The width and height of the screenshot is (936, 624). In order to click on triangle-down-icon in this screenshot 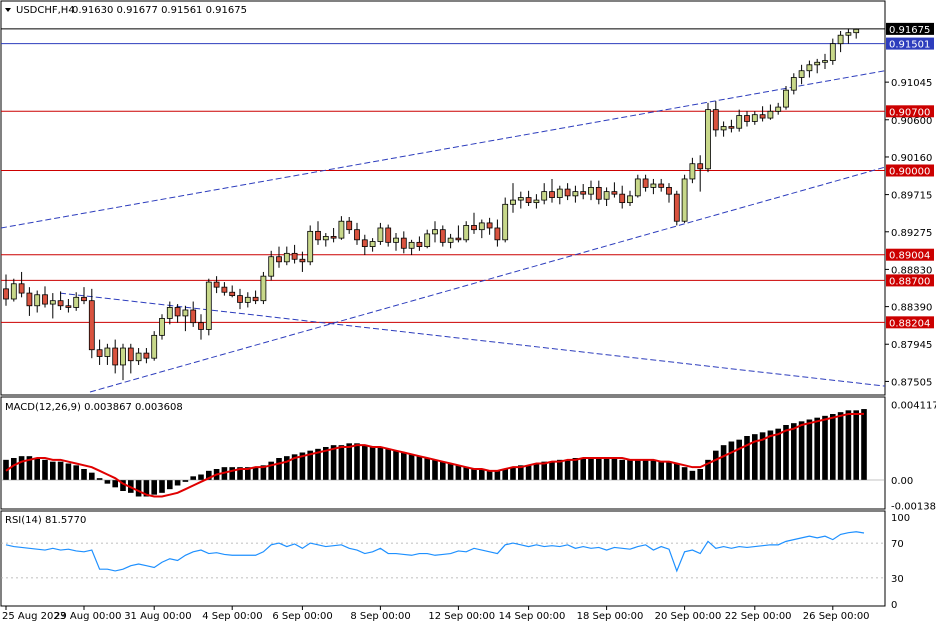, I will do `click(8, 10)`.